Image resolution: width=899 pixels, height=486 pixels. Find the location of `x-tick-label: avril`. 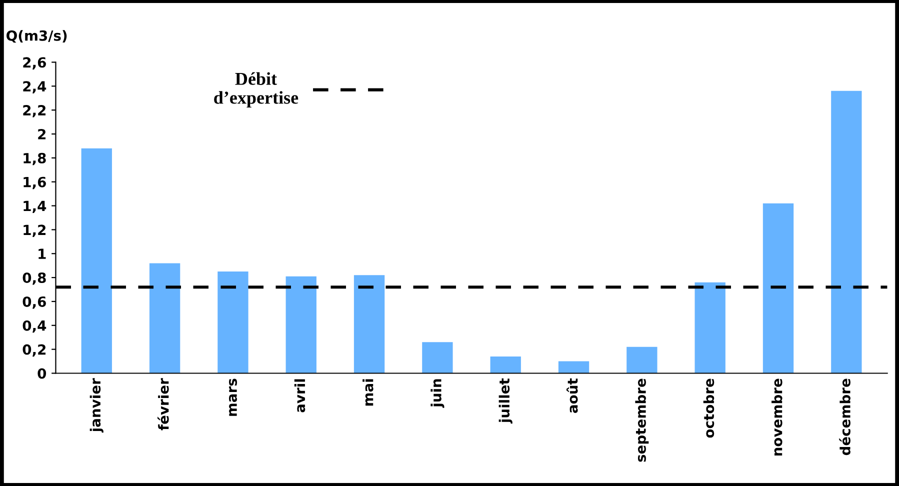

x-tick-label: avril is located at coordinates (300, 395).